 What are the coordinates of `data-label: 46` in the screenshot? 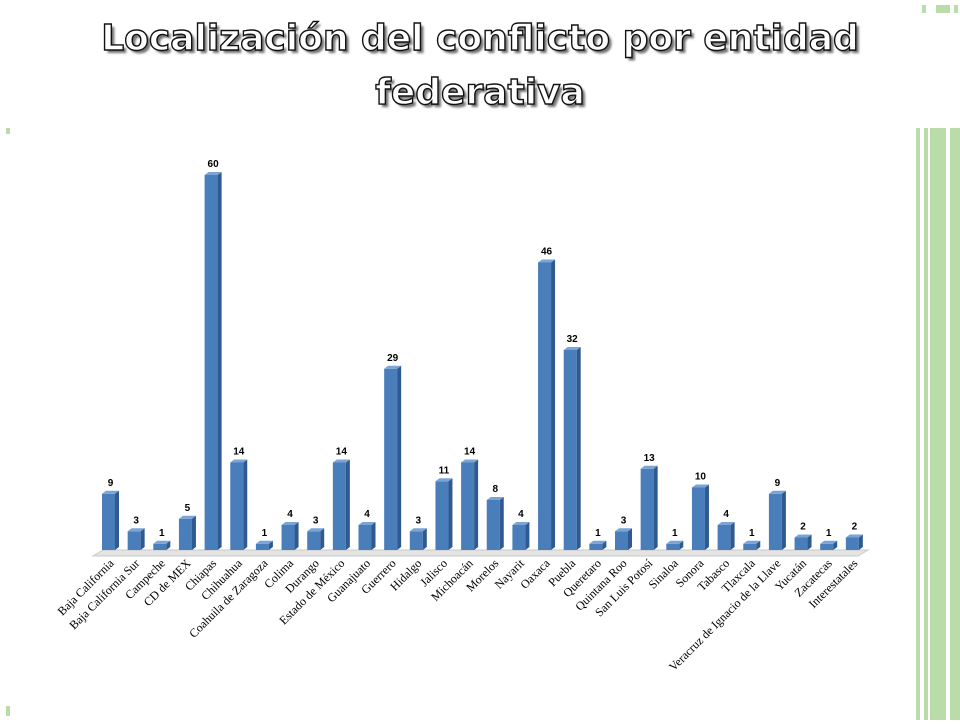 It's located at (547, 252).